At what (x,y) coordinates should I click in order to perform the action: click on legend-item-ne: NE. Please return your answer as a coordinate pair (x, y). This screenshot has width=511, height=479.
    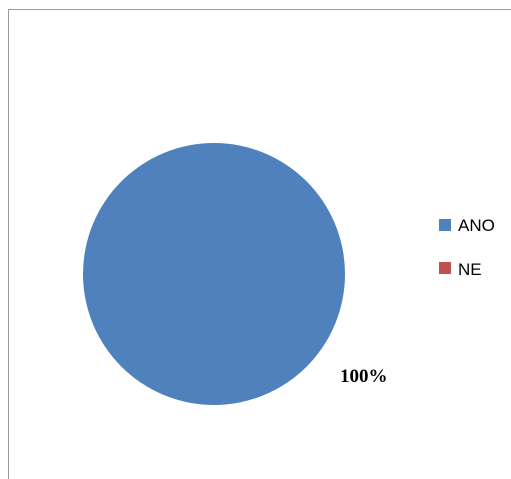
    Looking at the image, I should click on (460, 269).